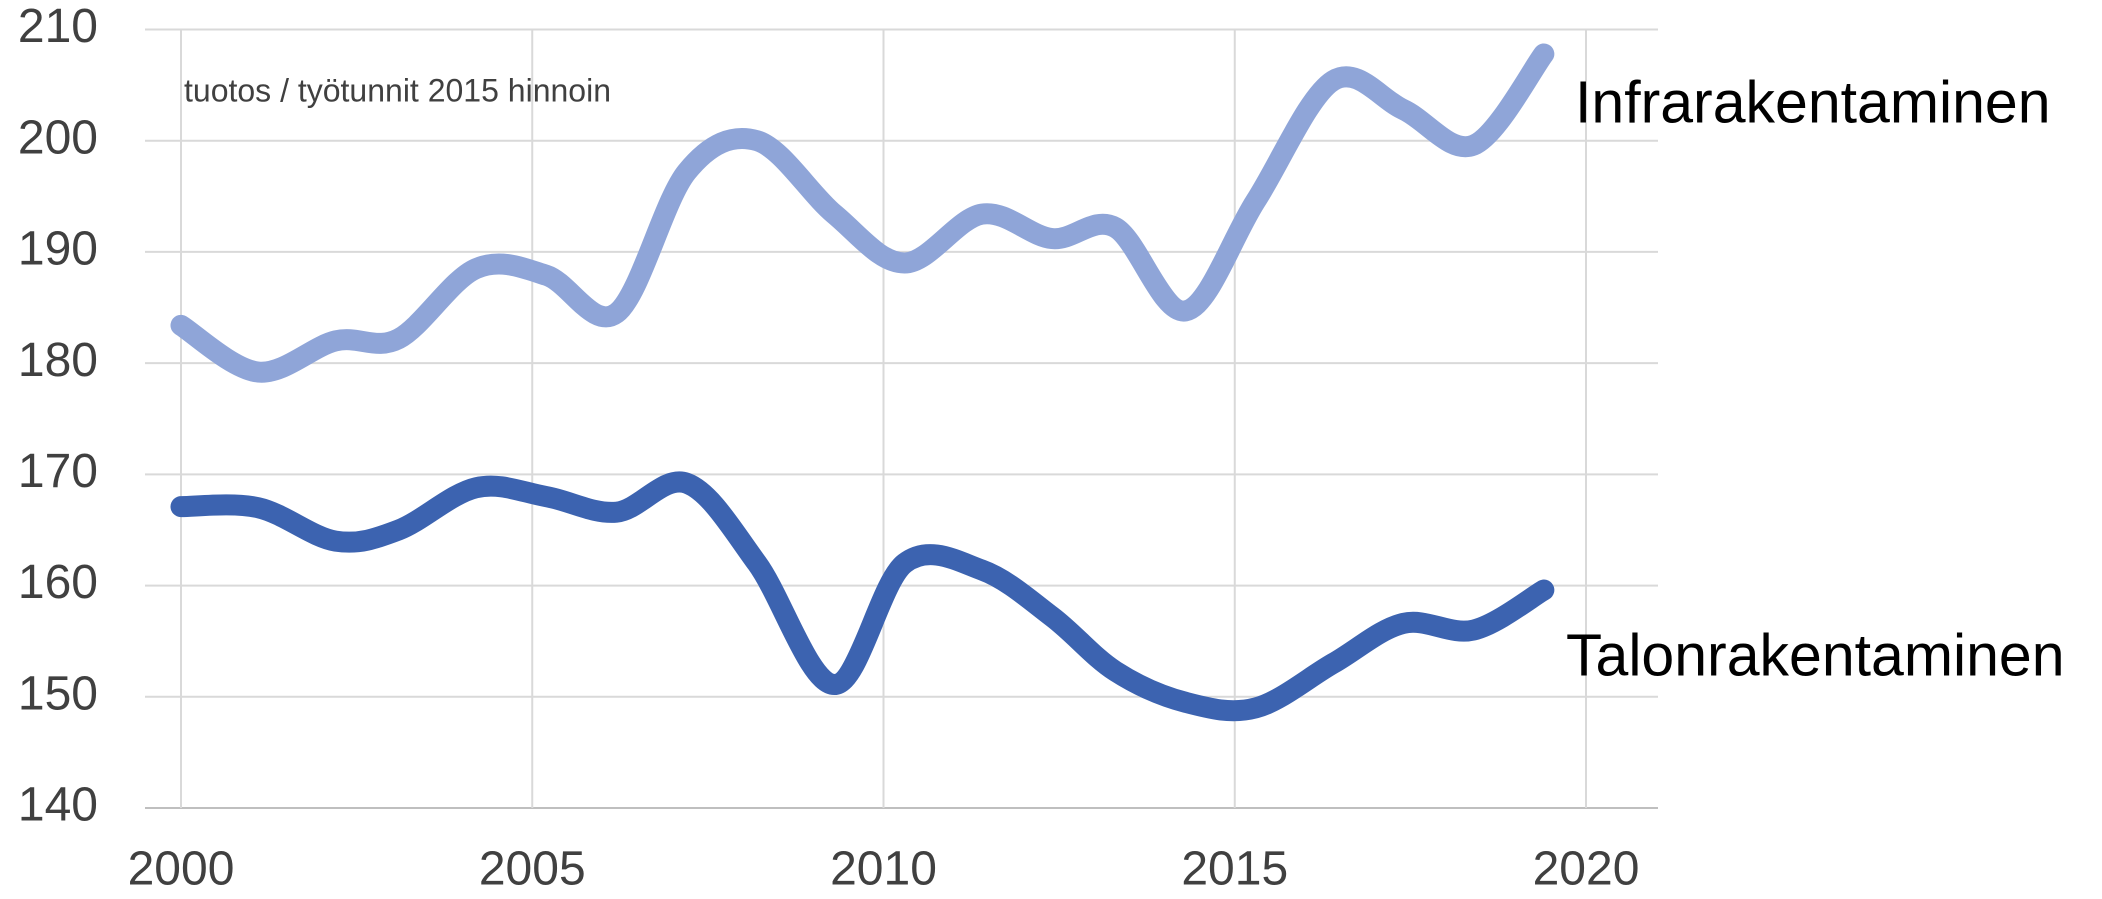 The image size is (2102, 899). I want to click on x-tick-label: 2010, so click(883, 869).